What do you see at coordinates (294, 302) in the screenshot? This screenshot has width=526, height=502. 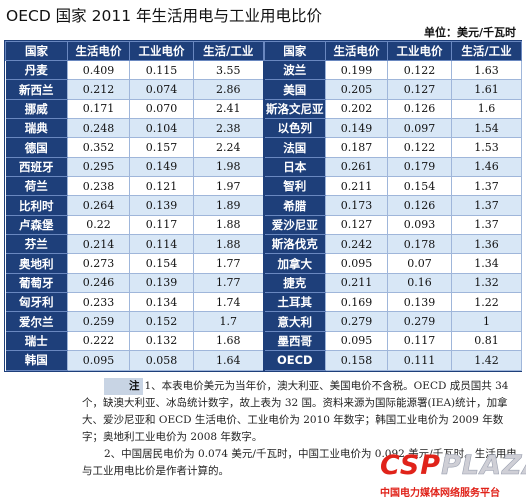 I see `country-cell: 土耳其` at bounding box center [294, 302].